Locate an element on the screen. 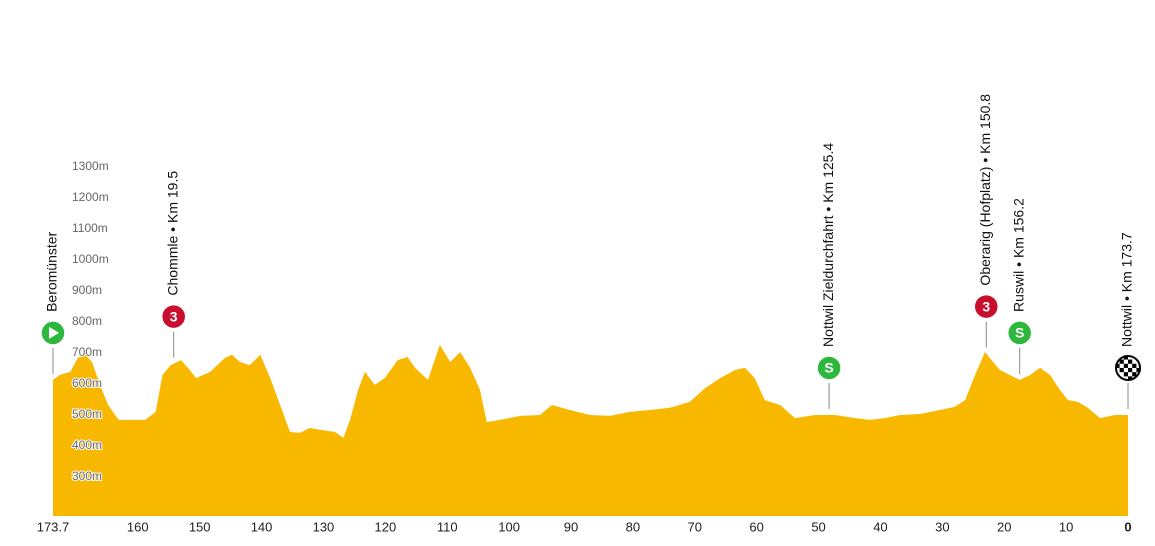  marker: S Ruswil • Km 156.2 is located at coordinates (1019, 286).